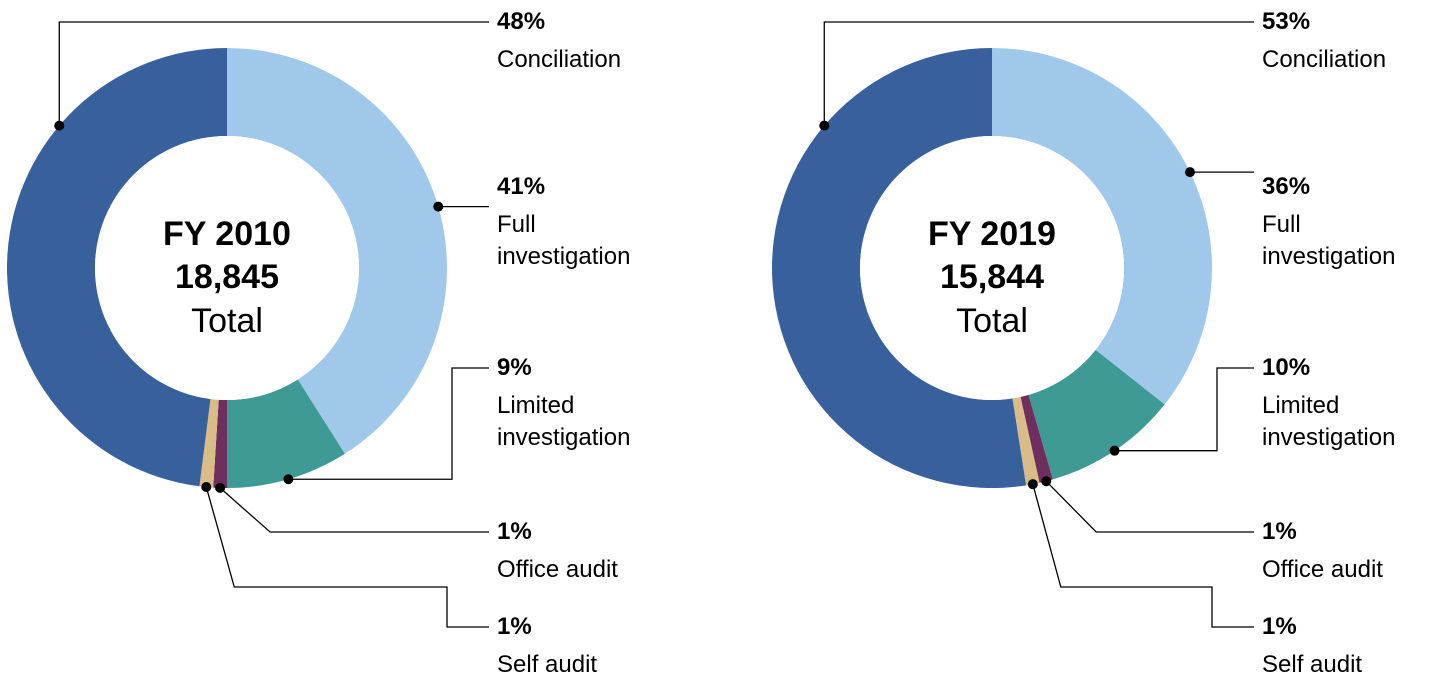  I want to click on slice-label: 41% Full investigation, so click(581, 222).